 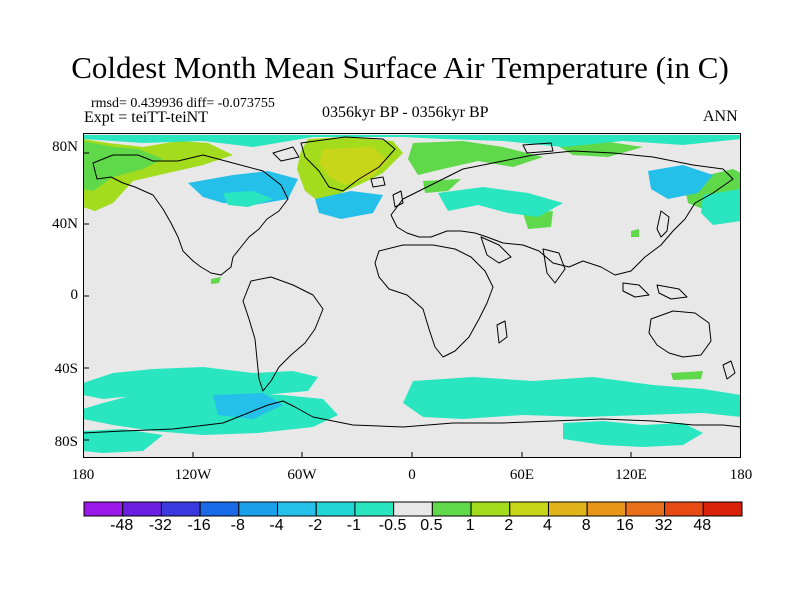 I want to click on stats-text: rmsd= 0.439936 diff= -0.073755, so click(x=183, y=103).